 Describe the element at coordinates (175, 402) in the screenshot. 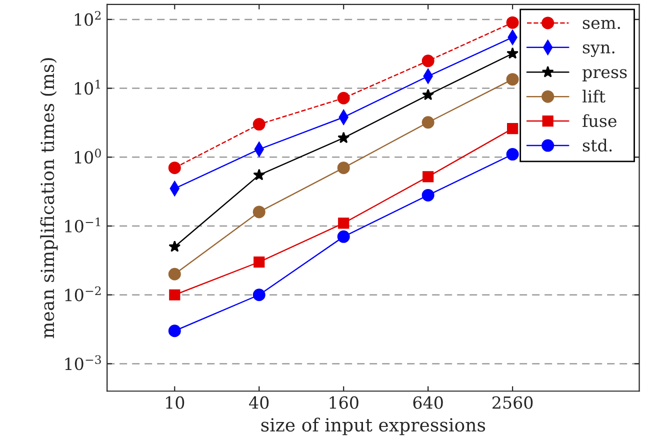

I see `x-tick-label: 10` at that location.